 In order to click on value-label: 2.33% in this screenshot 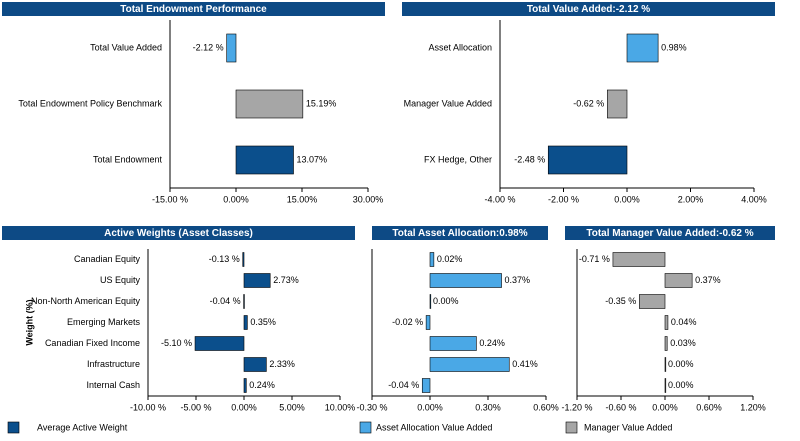, I will do `click(282, 364)`.